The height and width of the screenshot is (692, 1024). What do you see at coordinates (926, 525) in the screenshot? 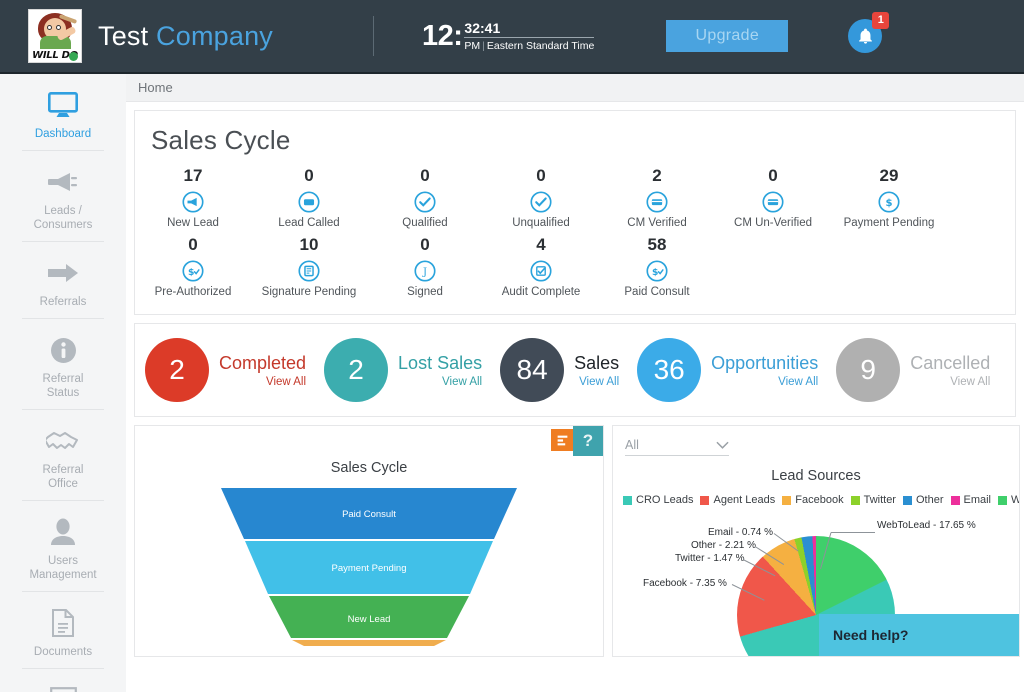
I see `pie-annotation-webtolead: WebToLead - 17.65 %` at bounding box center [926, 525].